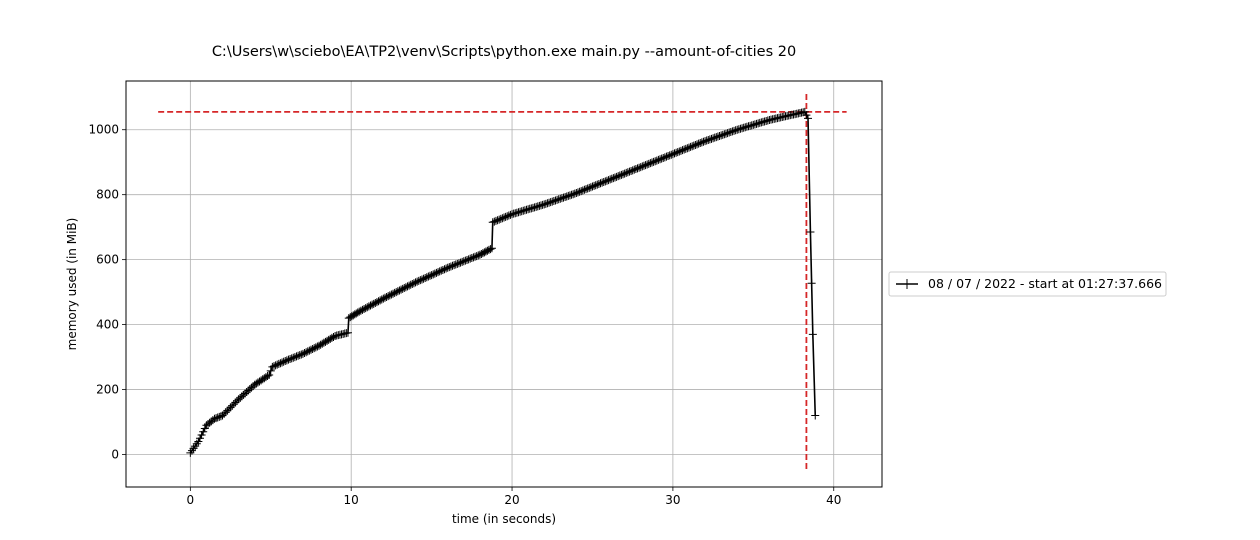 The width and height of the screenshot is (1260, 540). What do you see at coordinates (1045, 283) in the screenshot?
I see `legend-entry-label: 08 / 07 / 2022 - start at 01:27:37.666` at bounding box center [1045, 283].